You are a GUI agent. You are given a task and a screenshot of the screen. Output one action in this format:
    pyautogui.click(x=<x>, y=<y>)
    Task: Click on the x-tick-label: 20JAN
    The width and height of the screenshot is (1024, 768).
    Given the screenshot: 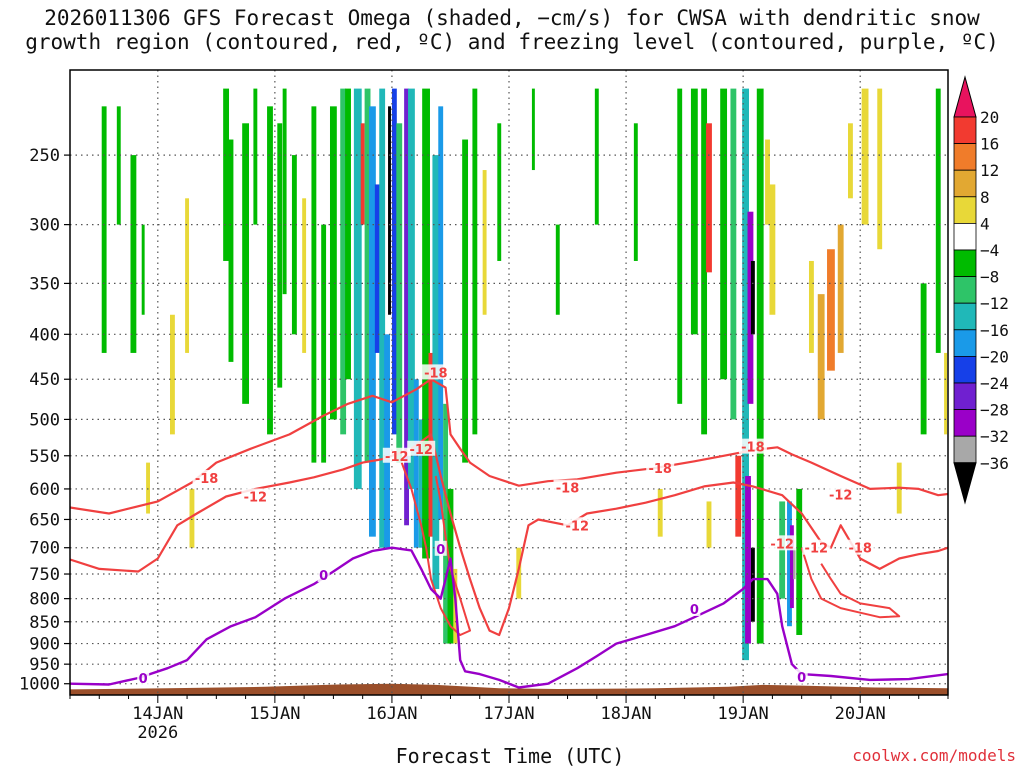 What is the action you would take?
    pyautogui.click(x=860, y=714)
    